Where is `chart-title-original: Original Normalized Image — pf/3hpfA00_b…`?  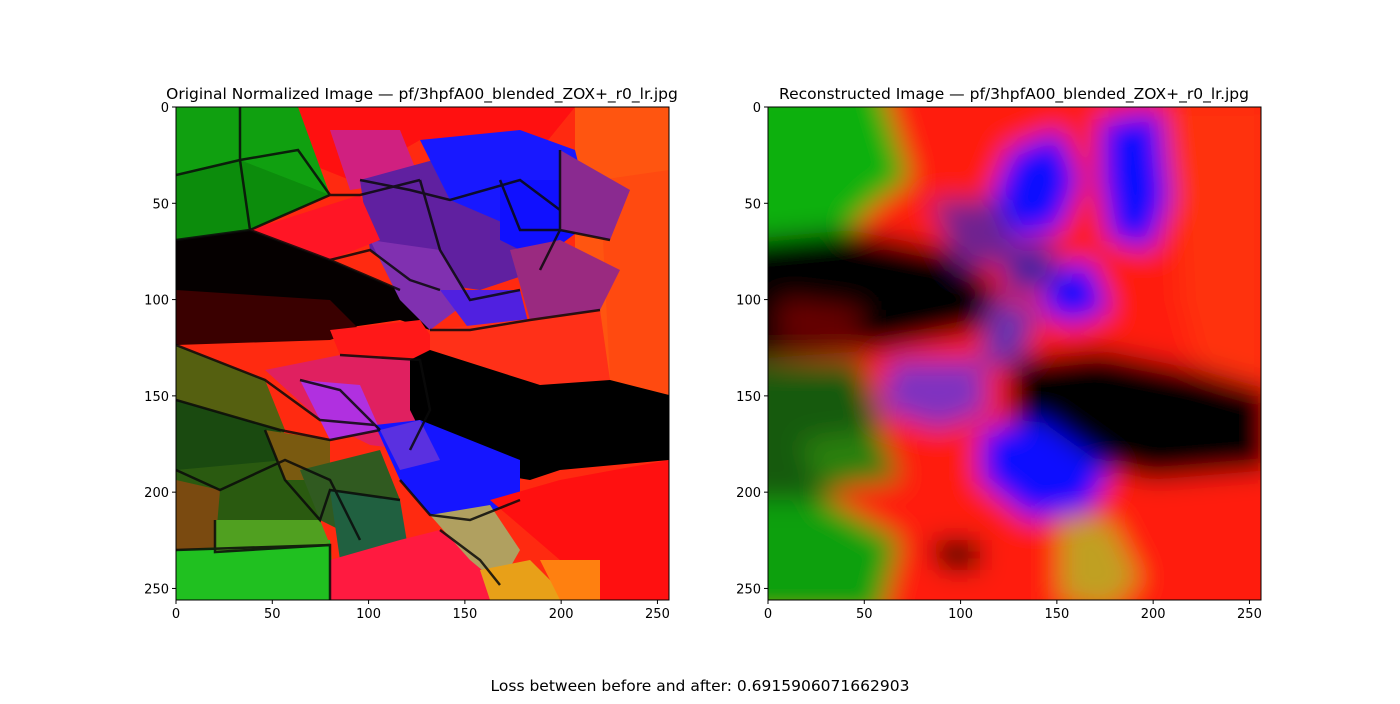 chart-title-original: Original Normalized Image — pf/3hpfA00_b… is located at coordinates (422, 94).